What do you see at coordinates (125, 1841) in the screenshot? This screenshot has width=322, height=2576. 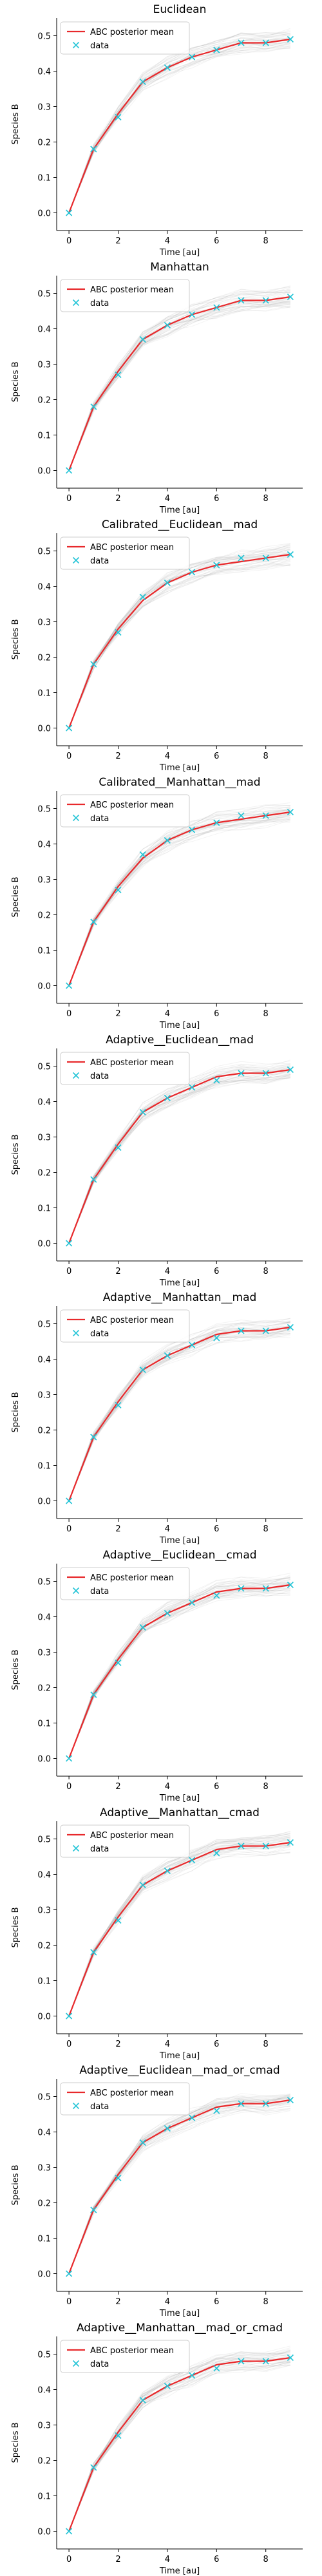 I see `legend-frame` at bounding box center [125, 1841].